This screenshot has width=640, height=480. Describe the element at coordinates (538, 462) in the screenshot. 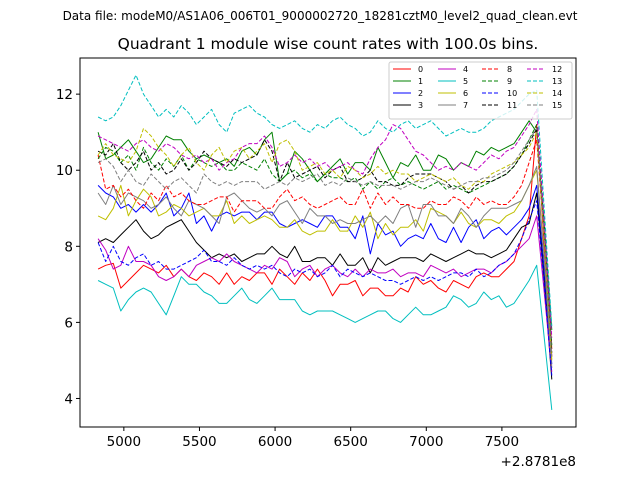

I see `x-offset-label: +2.8781e8` at that location.